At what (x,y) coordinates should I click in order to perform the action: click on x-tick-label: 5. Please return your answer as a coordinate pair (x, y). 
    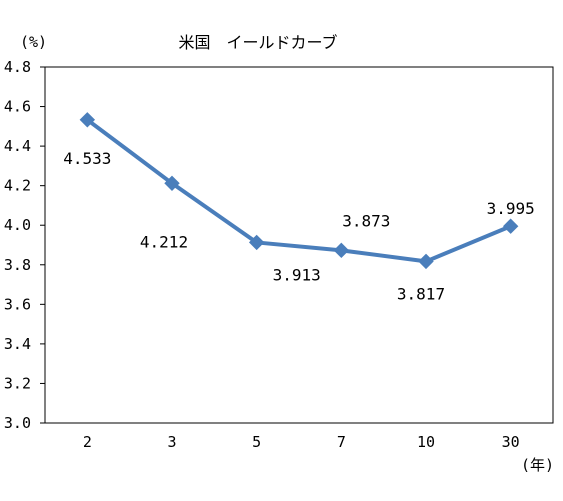
    Looking at the image, I should click on (256, 442).